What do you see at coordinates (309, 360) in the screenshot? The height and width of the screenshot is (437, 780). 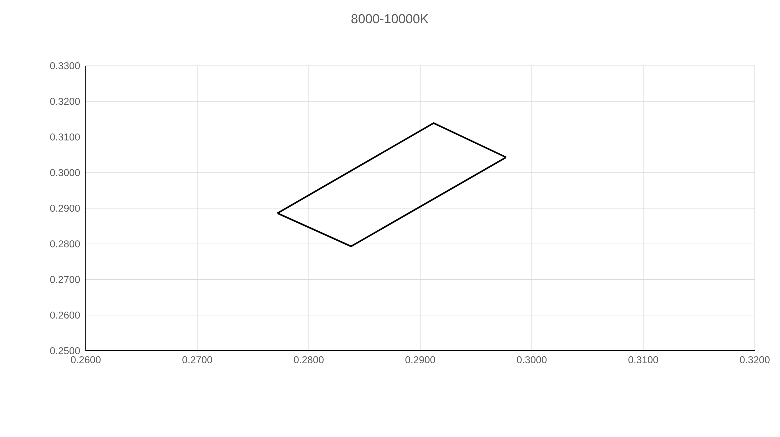 I see `x-tick-label: 0.2800` at bounding box center [309, 360].